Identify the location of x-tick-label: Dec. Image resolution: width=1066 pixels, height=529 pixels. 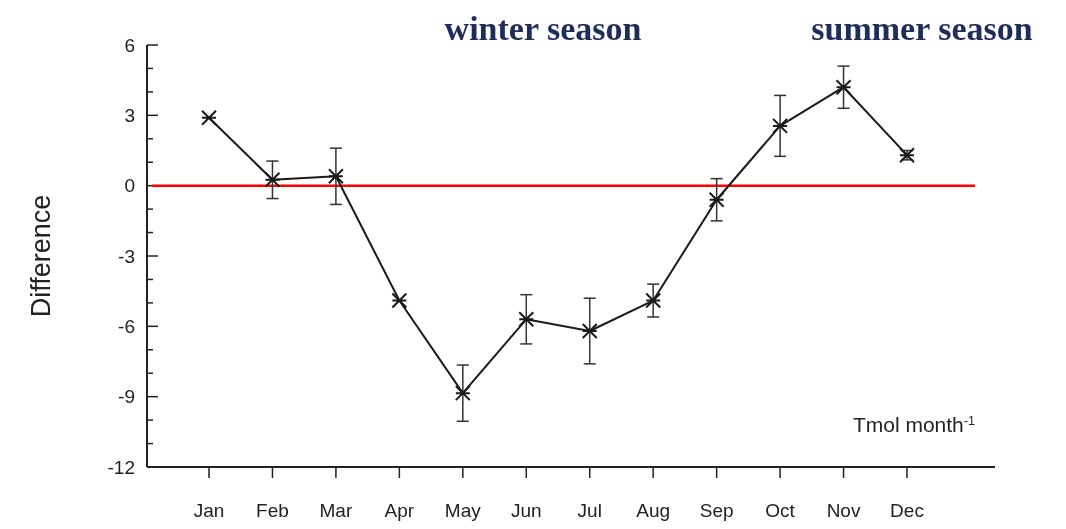
(907, 510).